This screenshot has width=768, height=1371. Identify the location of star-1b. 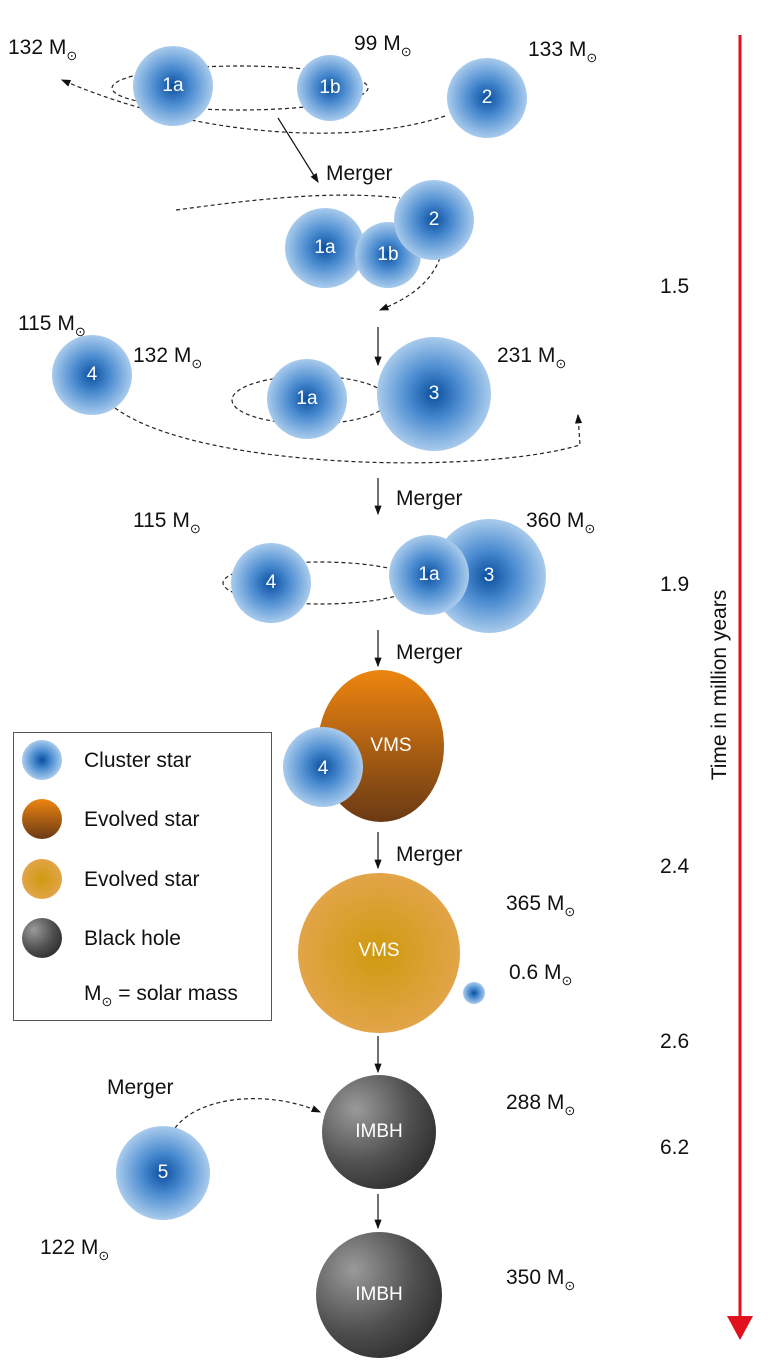
(330, 88).